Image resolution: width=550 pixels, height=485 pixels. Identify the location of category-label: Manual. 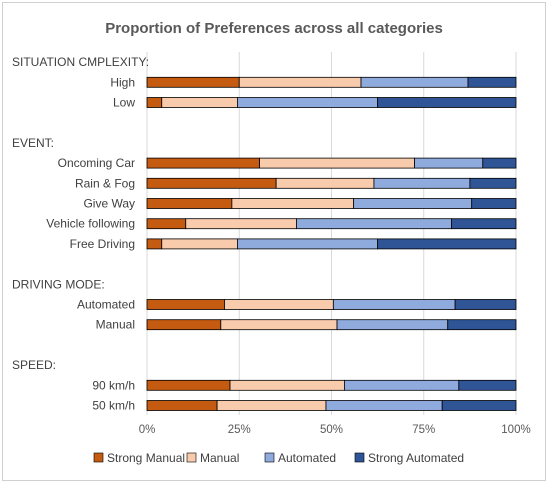
(115, 325).